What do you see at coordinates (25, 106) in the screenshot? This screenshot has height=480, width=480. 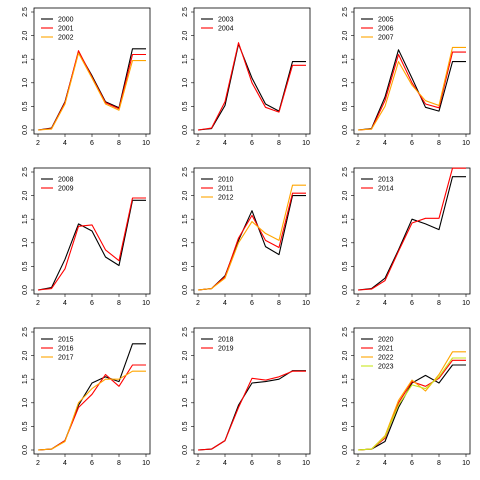 I see `chart-1-y-tick-label: 0.5` at bounding box center [25, 106].